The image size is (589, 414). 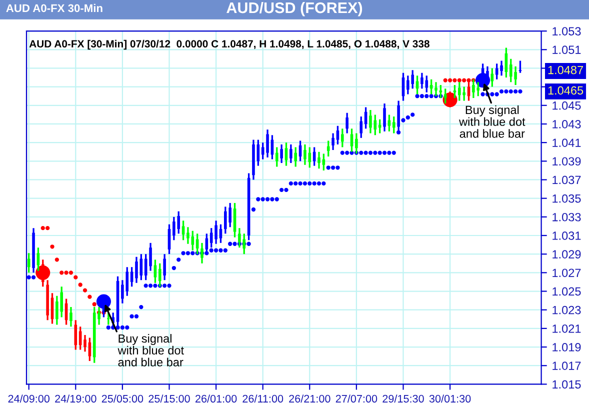 What do you see at coordinates (566, 161) in the screenshot?
I see `y-tick-label: 1.039` at bounding box center [566, 161].